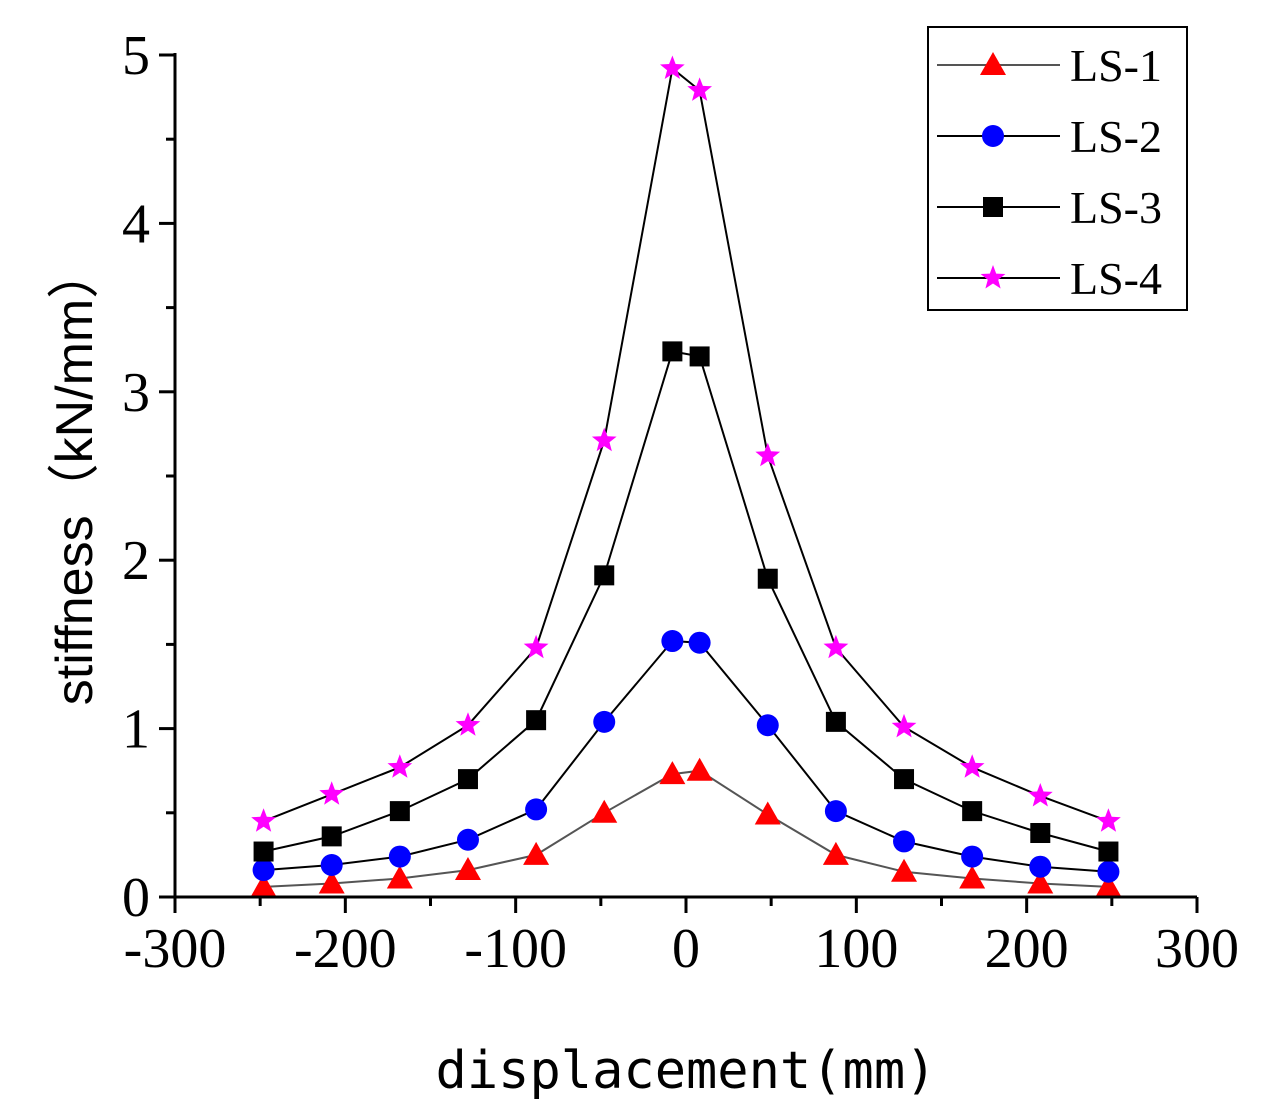 This screenshot has height=1118, width=1269. Describe the element at coordinates (1116, 278) in the screenshot. I see `legend-label: LS-4` at that location.